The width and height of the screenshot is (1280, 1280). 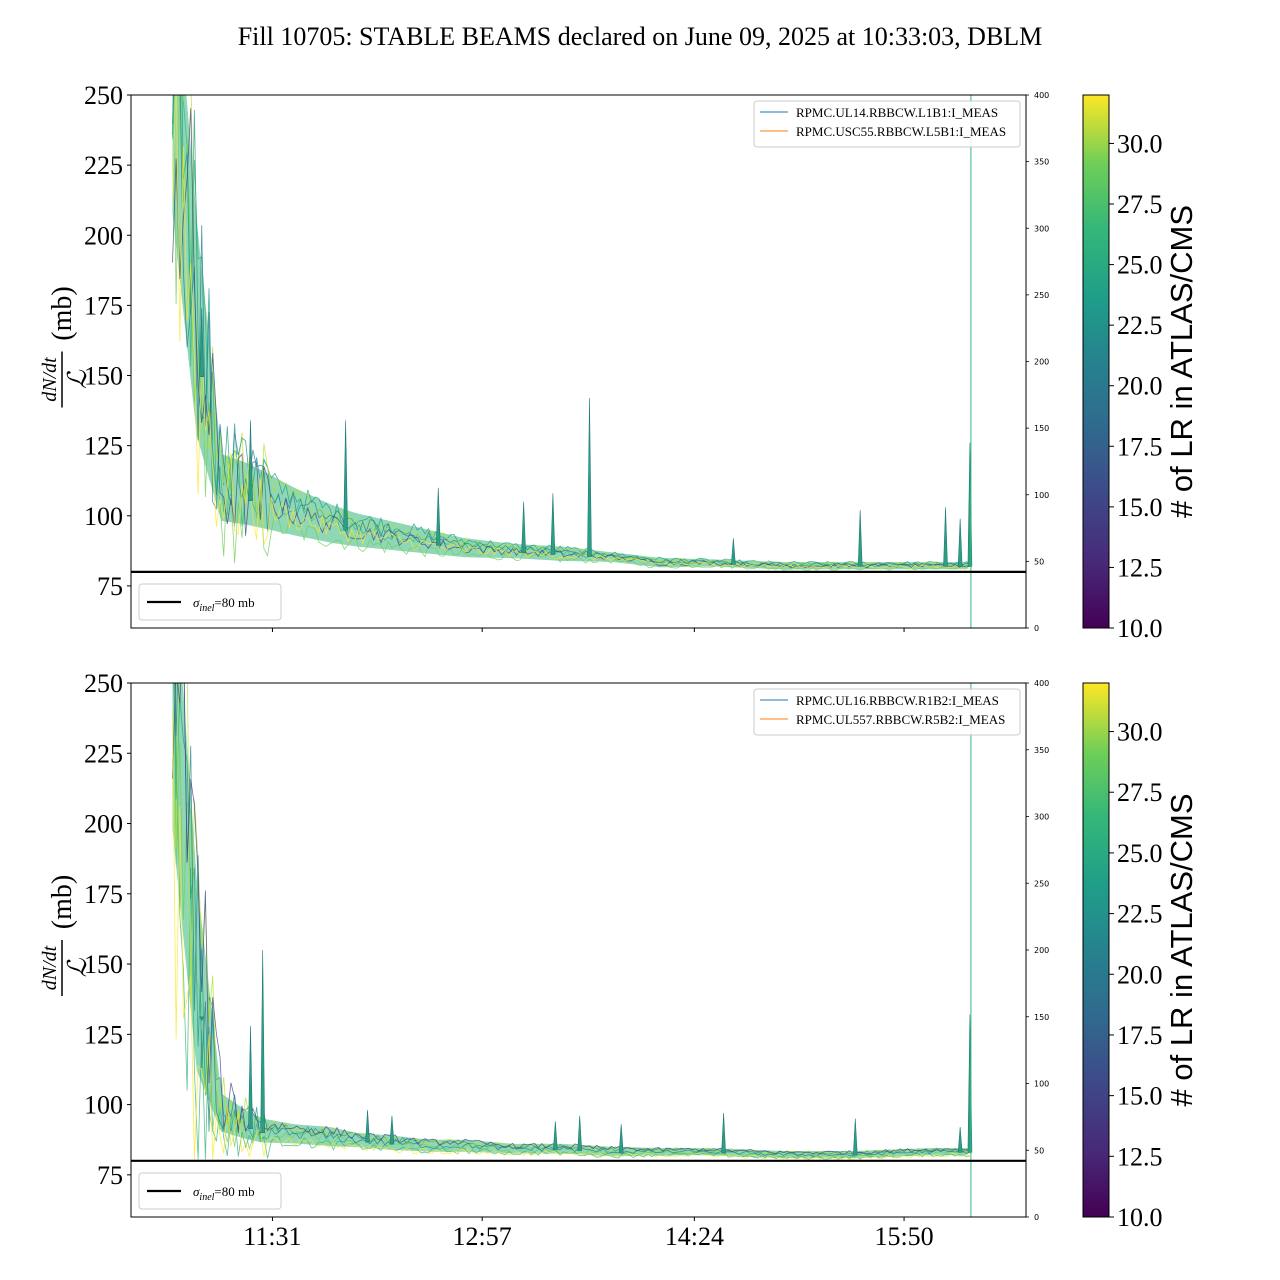 What do you see at coordinates (272, 1236) in the screenshot?
I see `xtick-label: 11:31` at bounding box center [272, 1236].